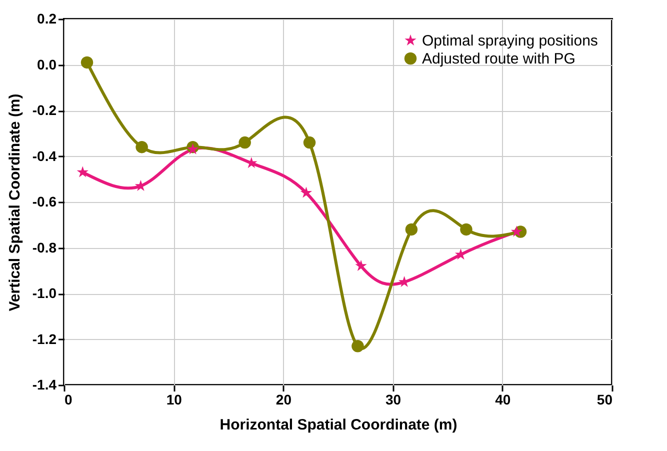  I want to click on x-axis-title: Horizontal Spatial Coordinate (m), so click(339, 425).